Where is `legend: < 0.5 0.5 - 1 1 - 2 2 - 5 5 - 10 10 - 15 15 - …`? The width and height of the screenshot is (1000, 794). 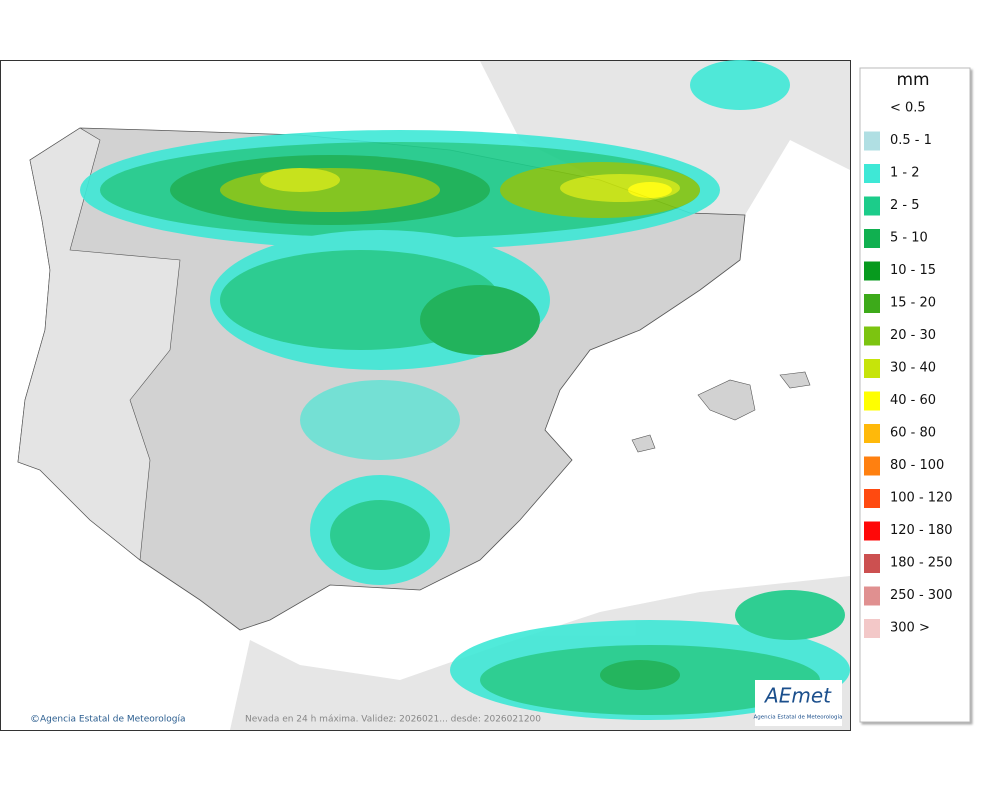
legend: < 0.5 0.5 - 1 1 - 2 2 - 5 5 - 10 10 - 15 15 - … is located at coordinates (908, 368).